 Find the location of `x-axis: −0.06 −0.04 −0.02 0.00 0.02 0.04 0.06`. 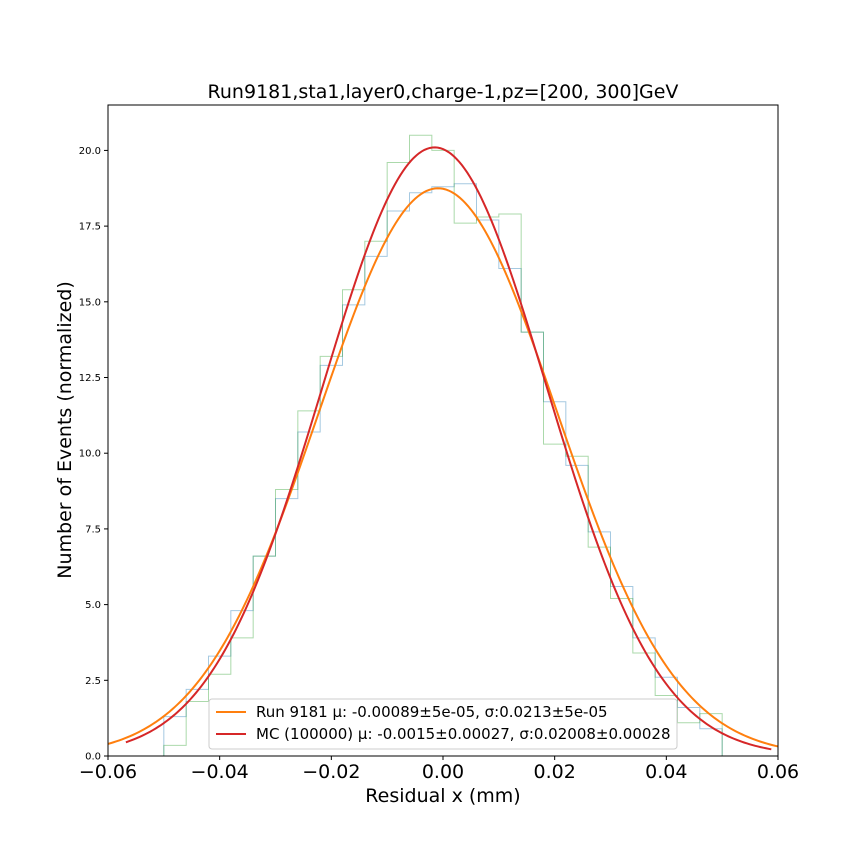

x-axis: −0.06 −0.04 −0.02 0.00 0.02 0.04 0.06 is located at coordinates (439, 769).